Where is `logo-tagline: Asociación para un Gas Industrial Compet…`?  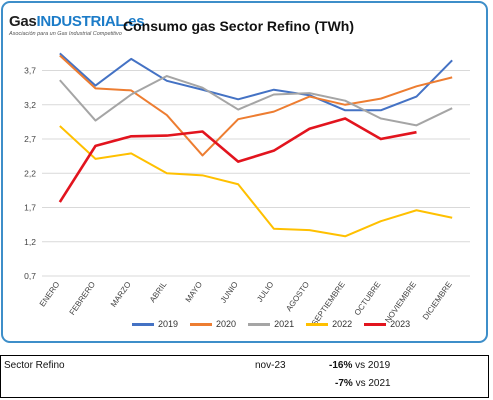
logo-tagline: Asociación para un Gas Industrial Compet… is located at coordinates (65, 34).